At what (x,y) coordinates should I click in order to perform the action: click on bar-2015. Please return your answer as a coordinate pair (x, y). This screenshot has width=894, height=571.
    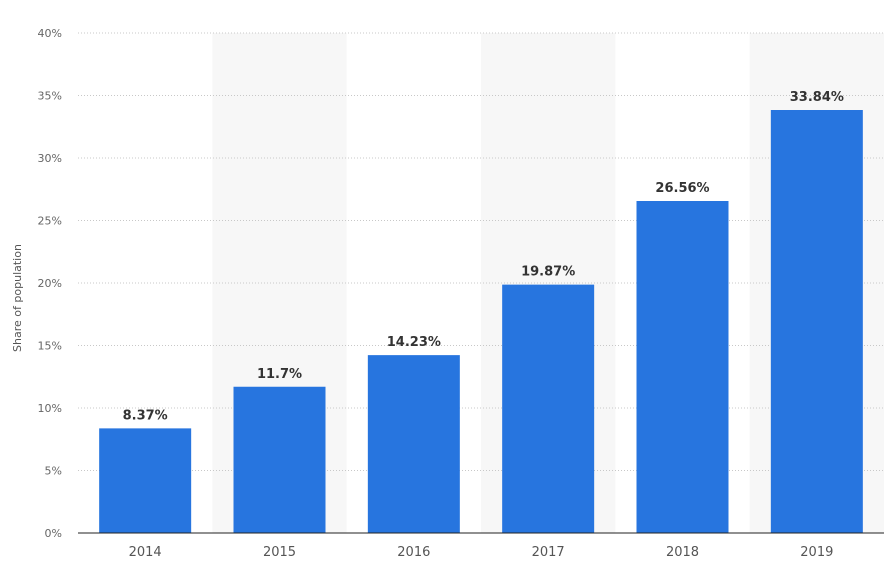
    Looking at the image, I should click on (279, 459).